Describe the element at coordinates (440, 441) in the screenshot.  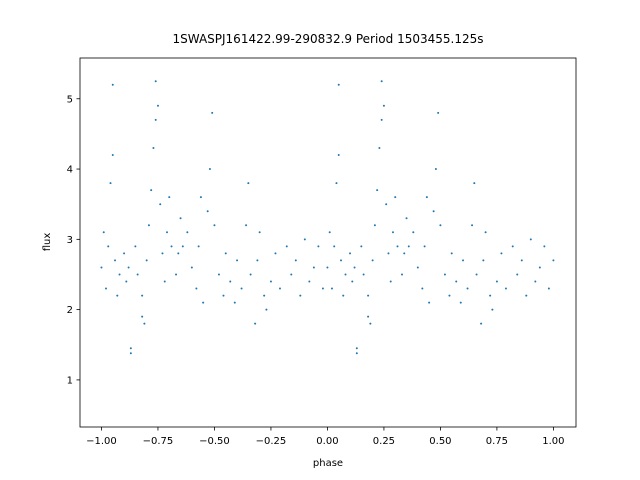
I see `x-tick-label: 0.50` at that location.